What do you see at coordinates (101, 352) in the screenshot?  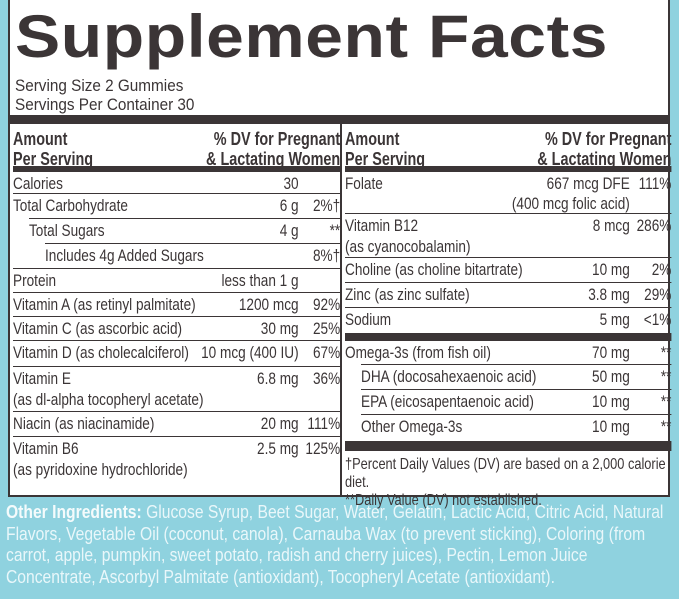 I see `nutrient-name: Vitamin D (as cholecalciferol)` at bounding box center [101, 352].